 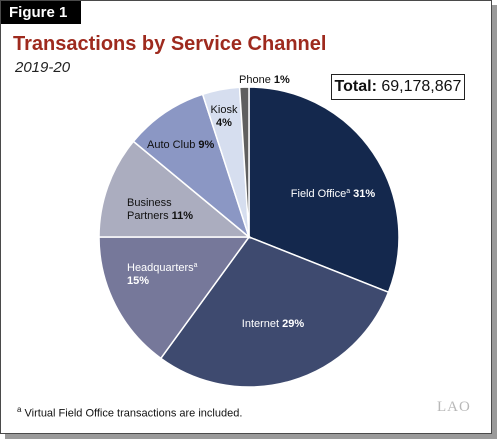 I want to click on chart-title: Transactions by Service Channel, so click(x=170, y=44).